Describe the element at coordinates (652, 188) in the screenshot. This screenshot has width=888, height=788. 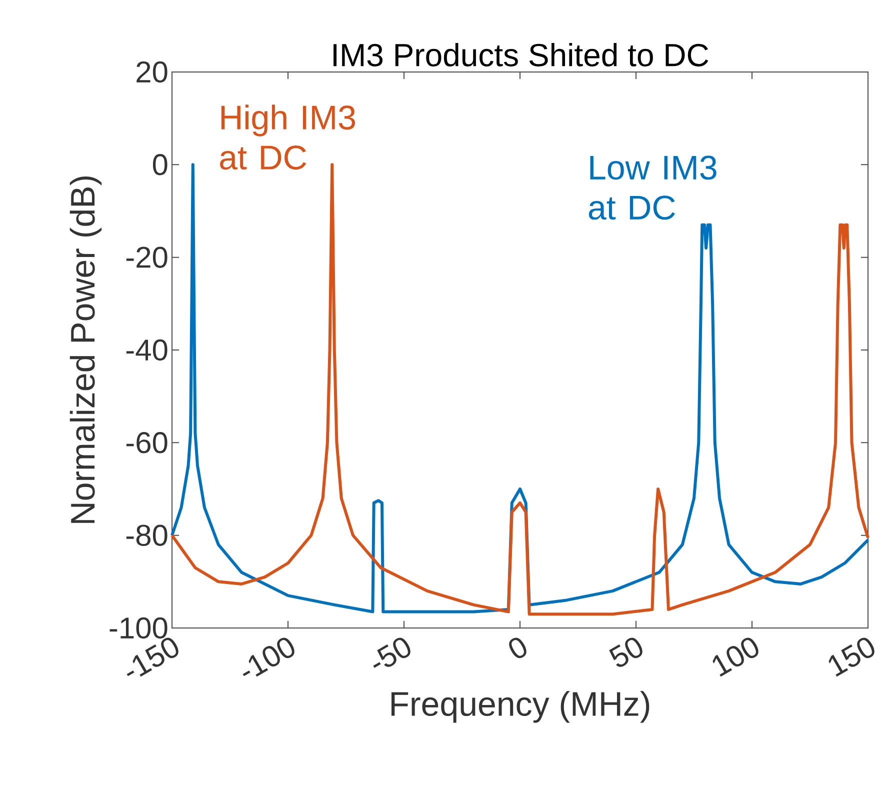
I see `series-label: Low IM3 at DC` at that location.